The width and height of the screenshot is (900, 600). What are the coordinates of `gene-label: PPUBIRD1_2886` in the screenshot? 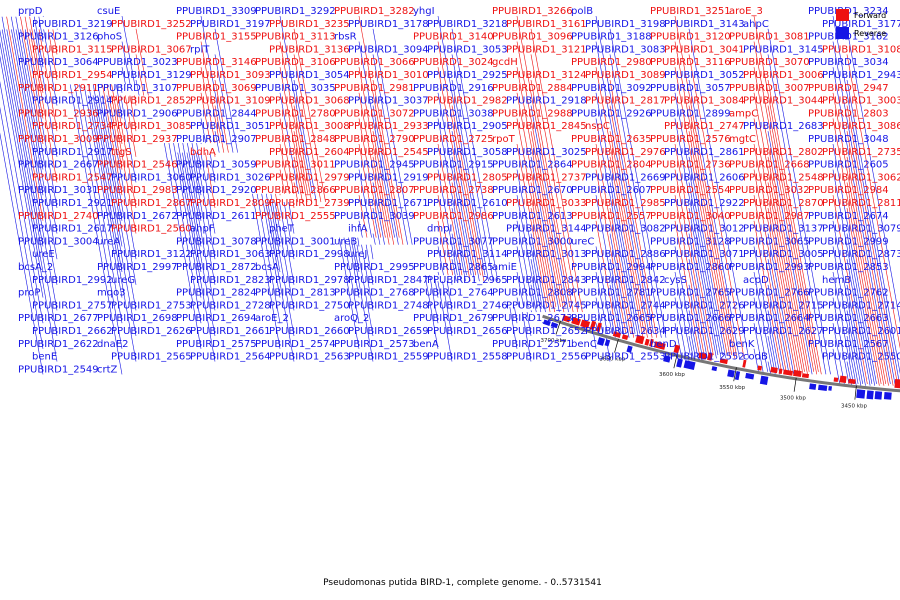 It's located at (625, 254).